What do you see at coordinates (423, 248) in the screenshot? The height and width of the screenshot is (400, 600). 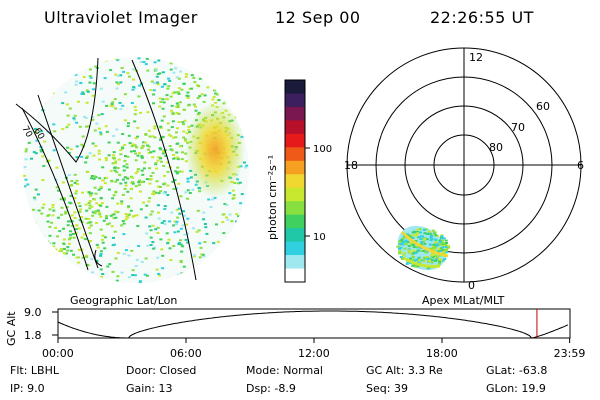 I see `auroral-oval` at bounding box center [423, 248].